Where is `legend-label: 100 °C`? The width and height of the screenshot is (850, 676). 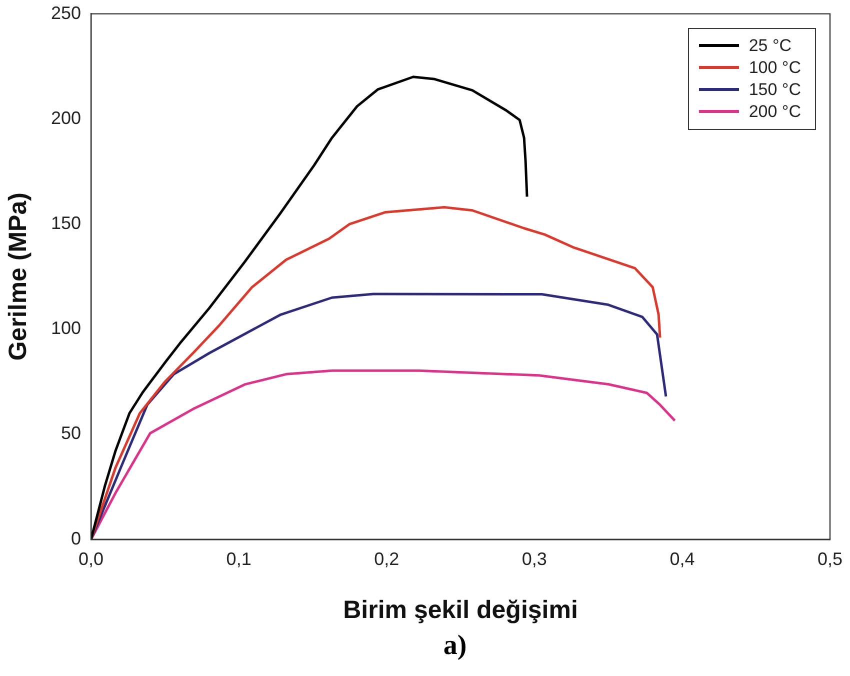
legend-label: 100 °C is located at coordinates (774, 68).